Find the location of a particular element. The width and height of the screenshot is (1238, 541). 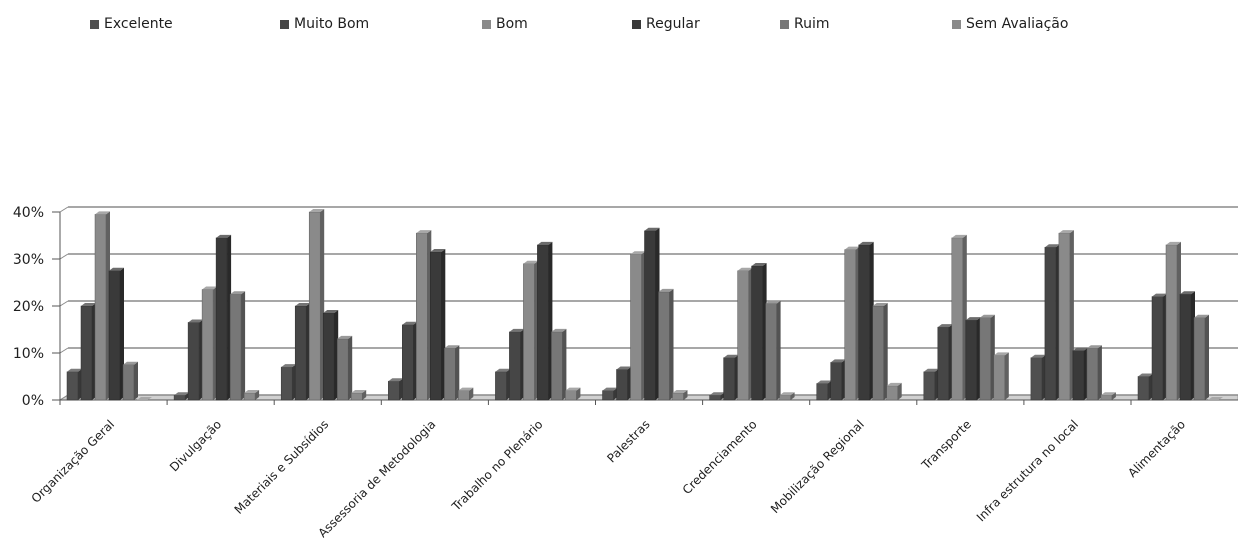

x-tick-label: Organização Geral is located at coordinates (73, 461).